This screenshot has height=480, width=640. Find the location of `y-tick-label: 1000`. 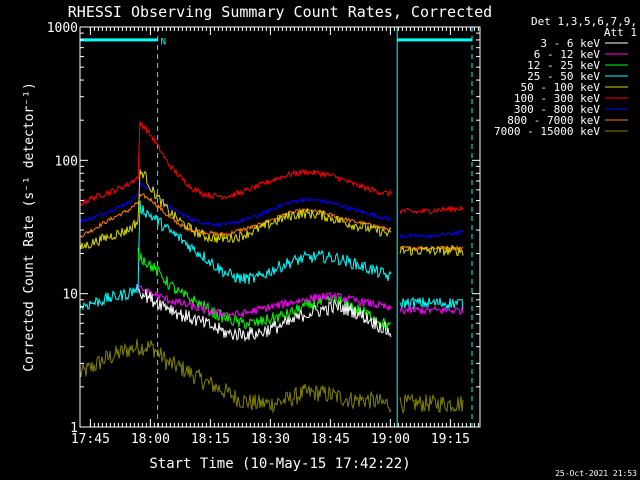

y-tick-label: 1000 is located at coordinates (62, 28).